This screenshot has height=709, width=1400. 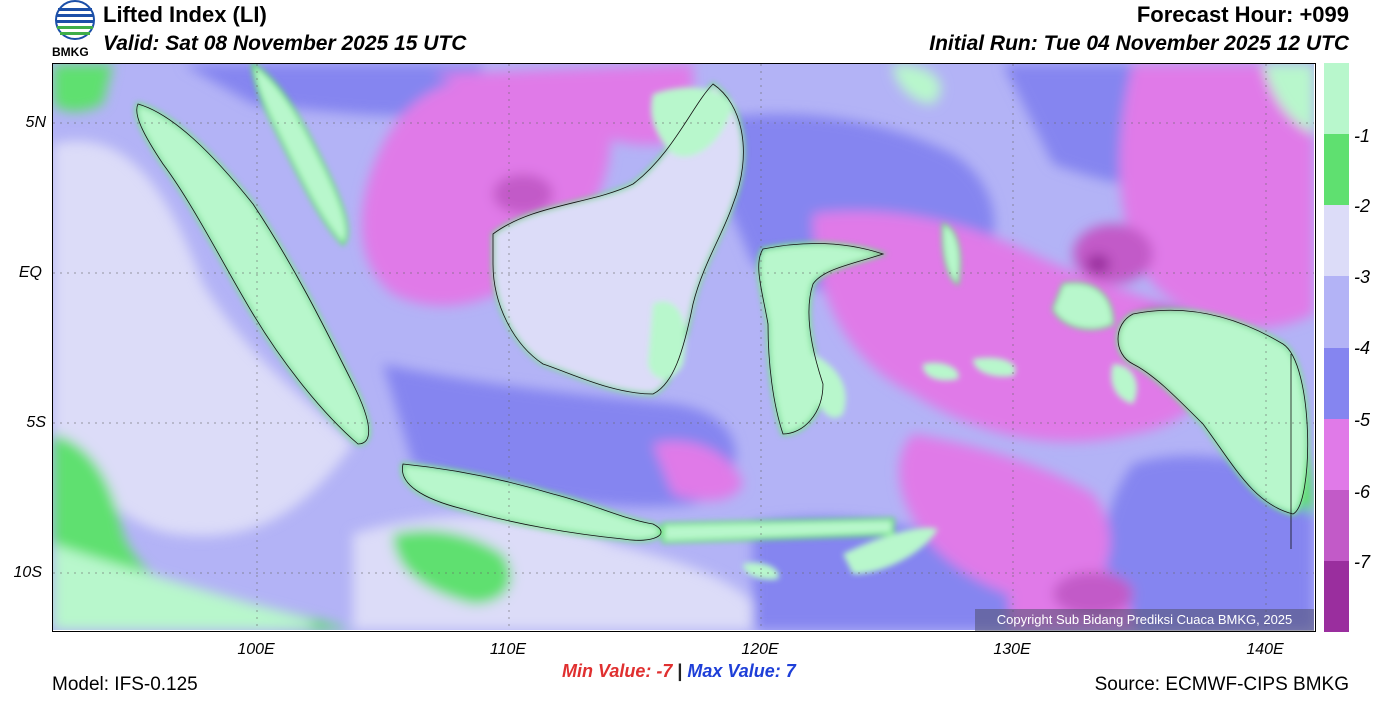 I want to click on lon-label-130e: 130E, so click(x=1012, y=649).